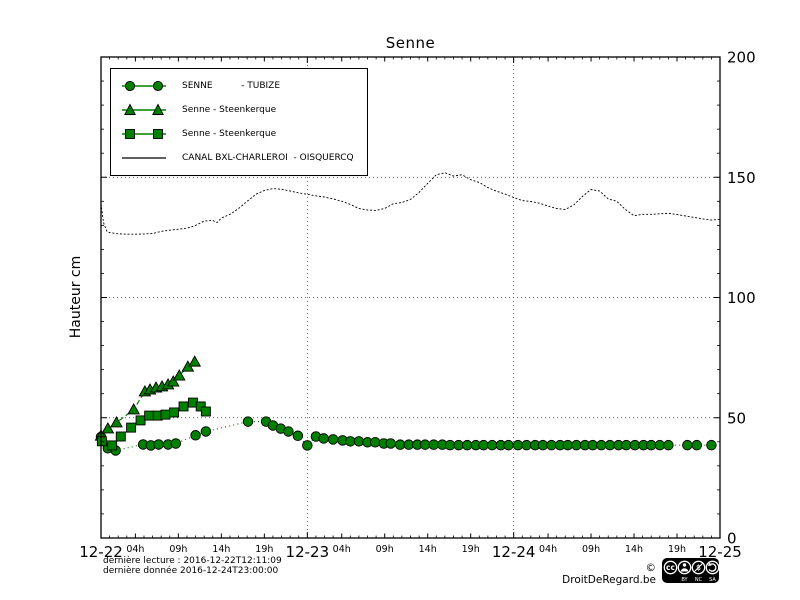 Image resolution: width=800 pixels, height=600 pixels. I want to click on legend-item-steenkerque-b: Senne - Steenkerque, so click(239, 134).